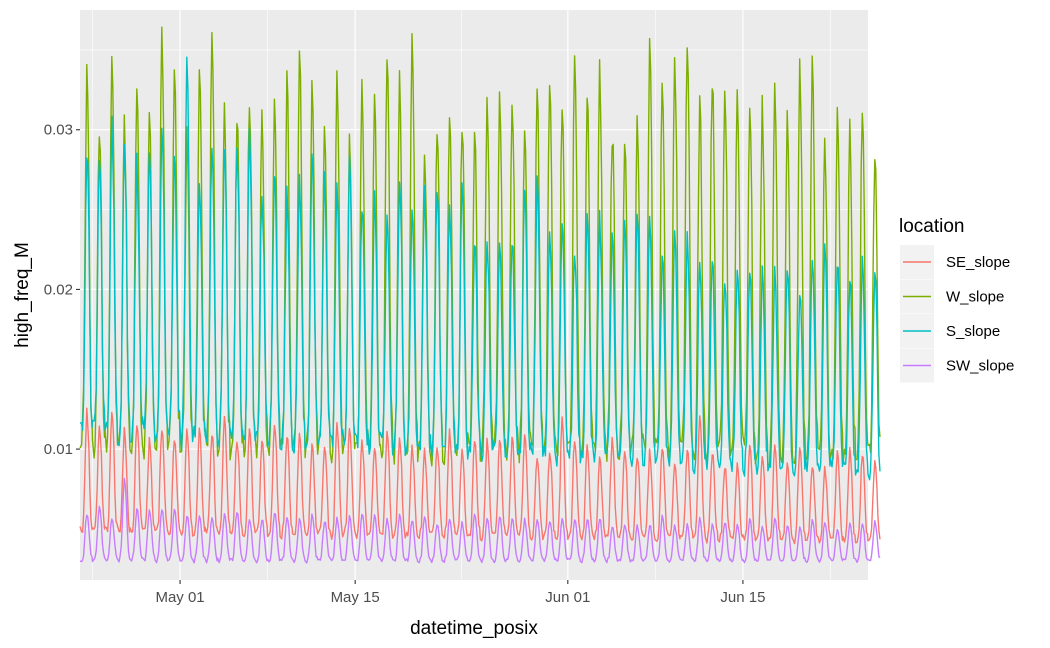  What do you see at coordinates (58, 130) in the screenshot?
I see `y-tick-label: 0.03` at bounding box center [58, 130].